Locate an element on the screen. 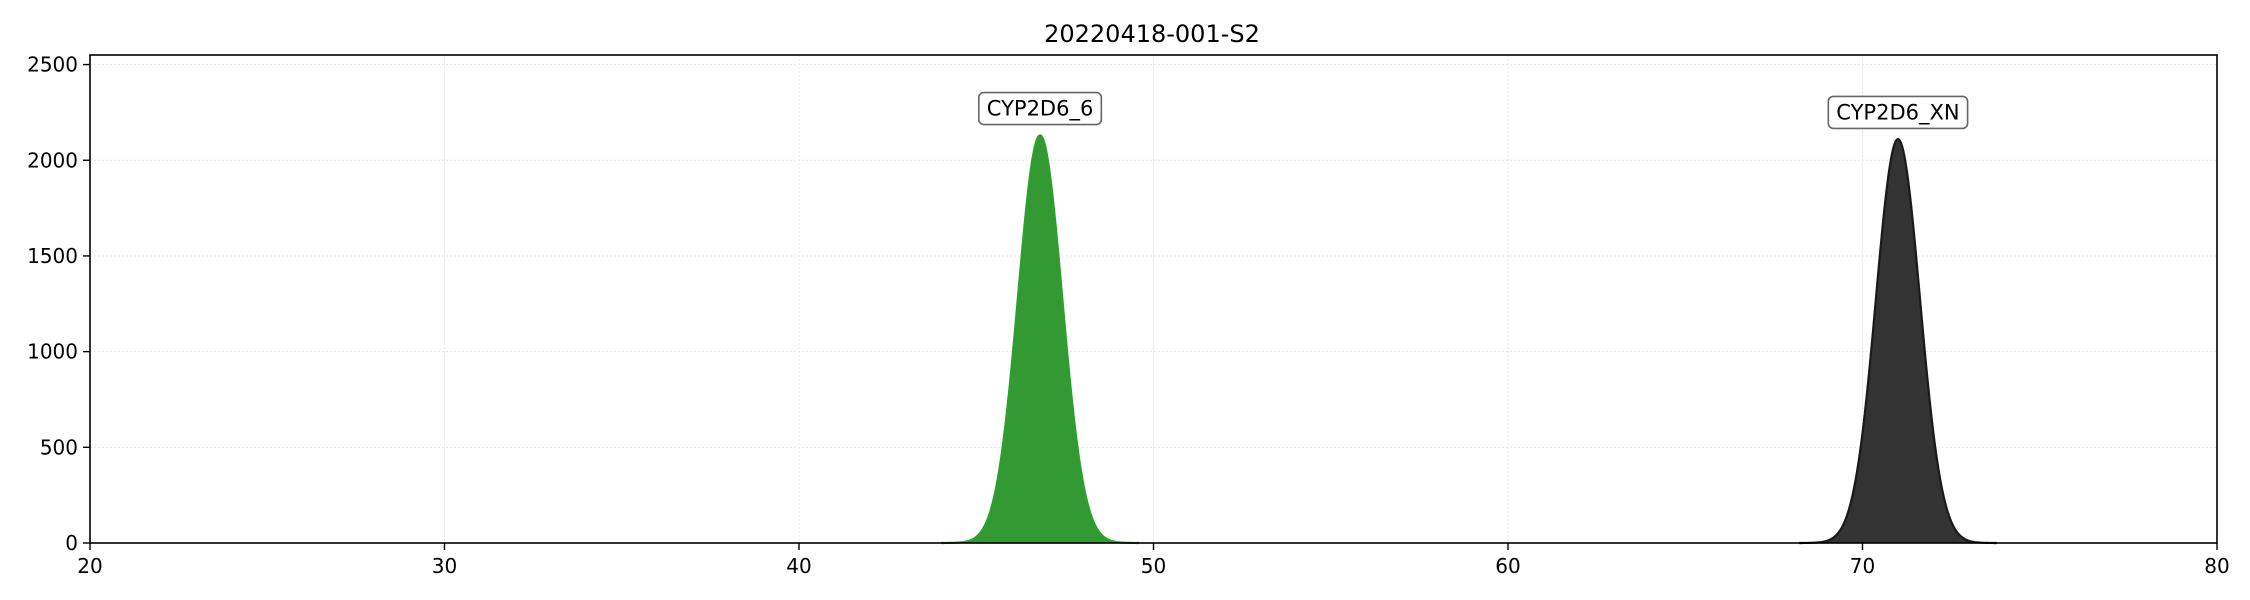 Image resolution: width=2250 pixels, height=600 pixels. peak-label-cyp2d6-6: CYP2D6_6 is located at coordinates (1040, 108).